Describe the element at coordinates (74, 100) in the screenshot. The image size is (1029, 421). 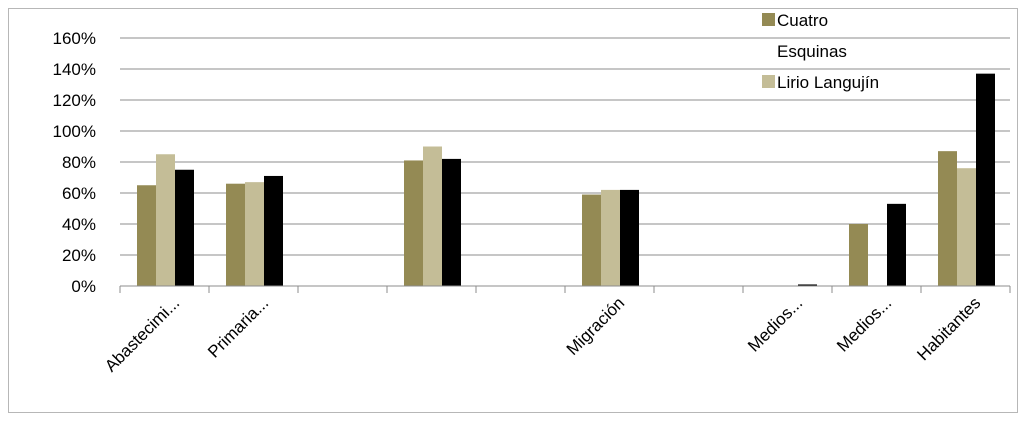
I see `y-tick-label: 120%` at that location.